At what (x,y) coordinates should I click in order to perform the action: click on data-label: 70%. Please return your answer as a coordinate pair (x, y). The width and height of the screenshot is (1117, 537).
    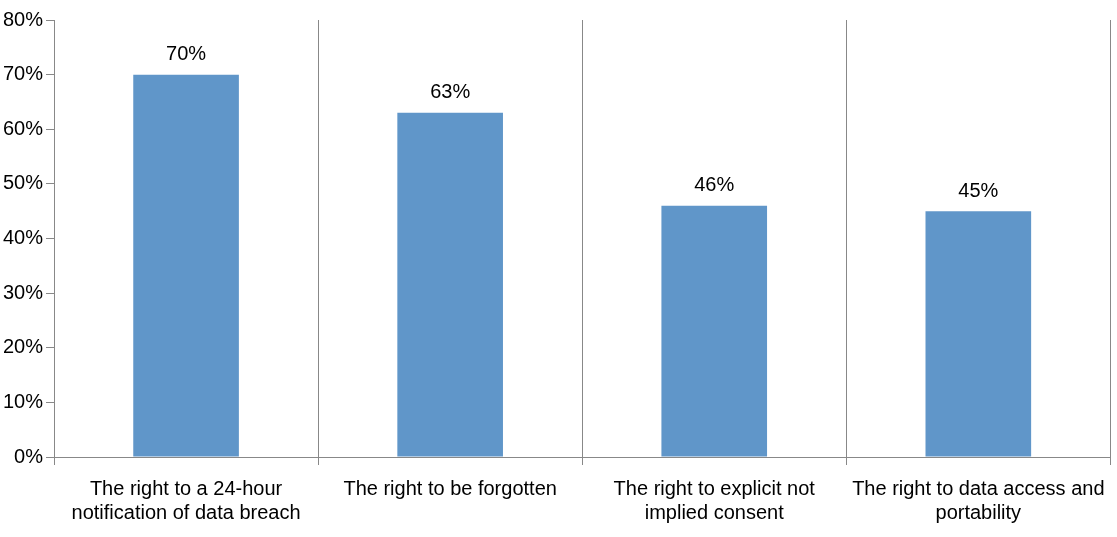
    Looking at the image, I should click on (186, 53).